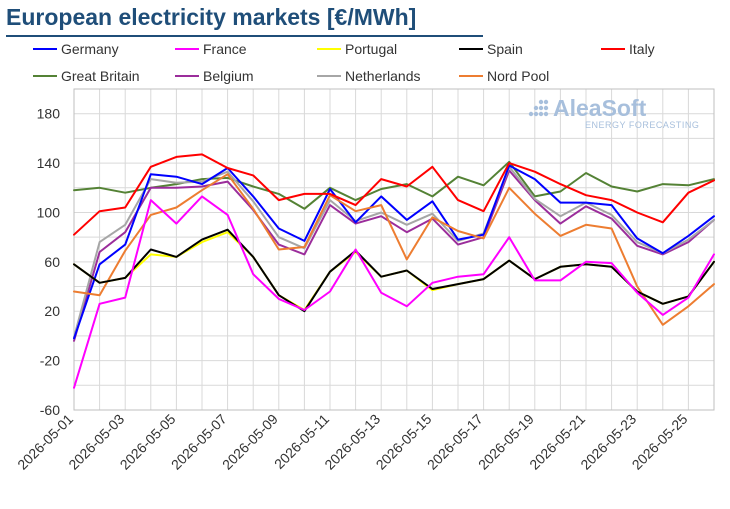  I want to click on series-line-great-britain, so click(394, 185).